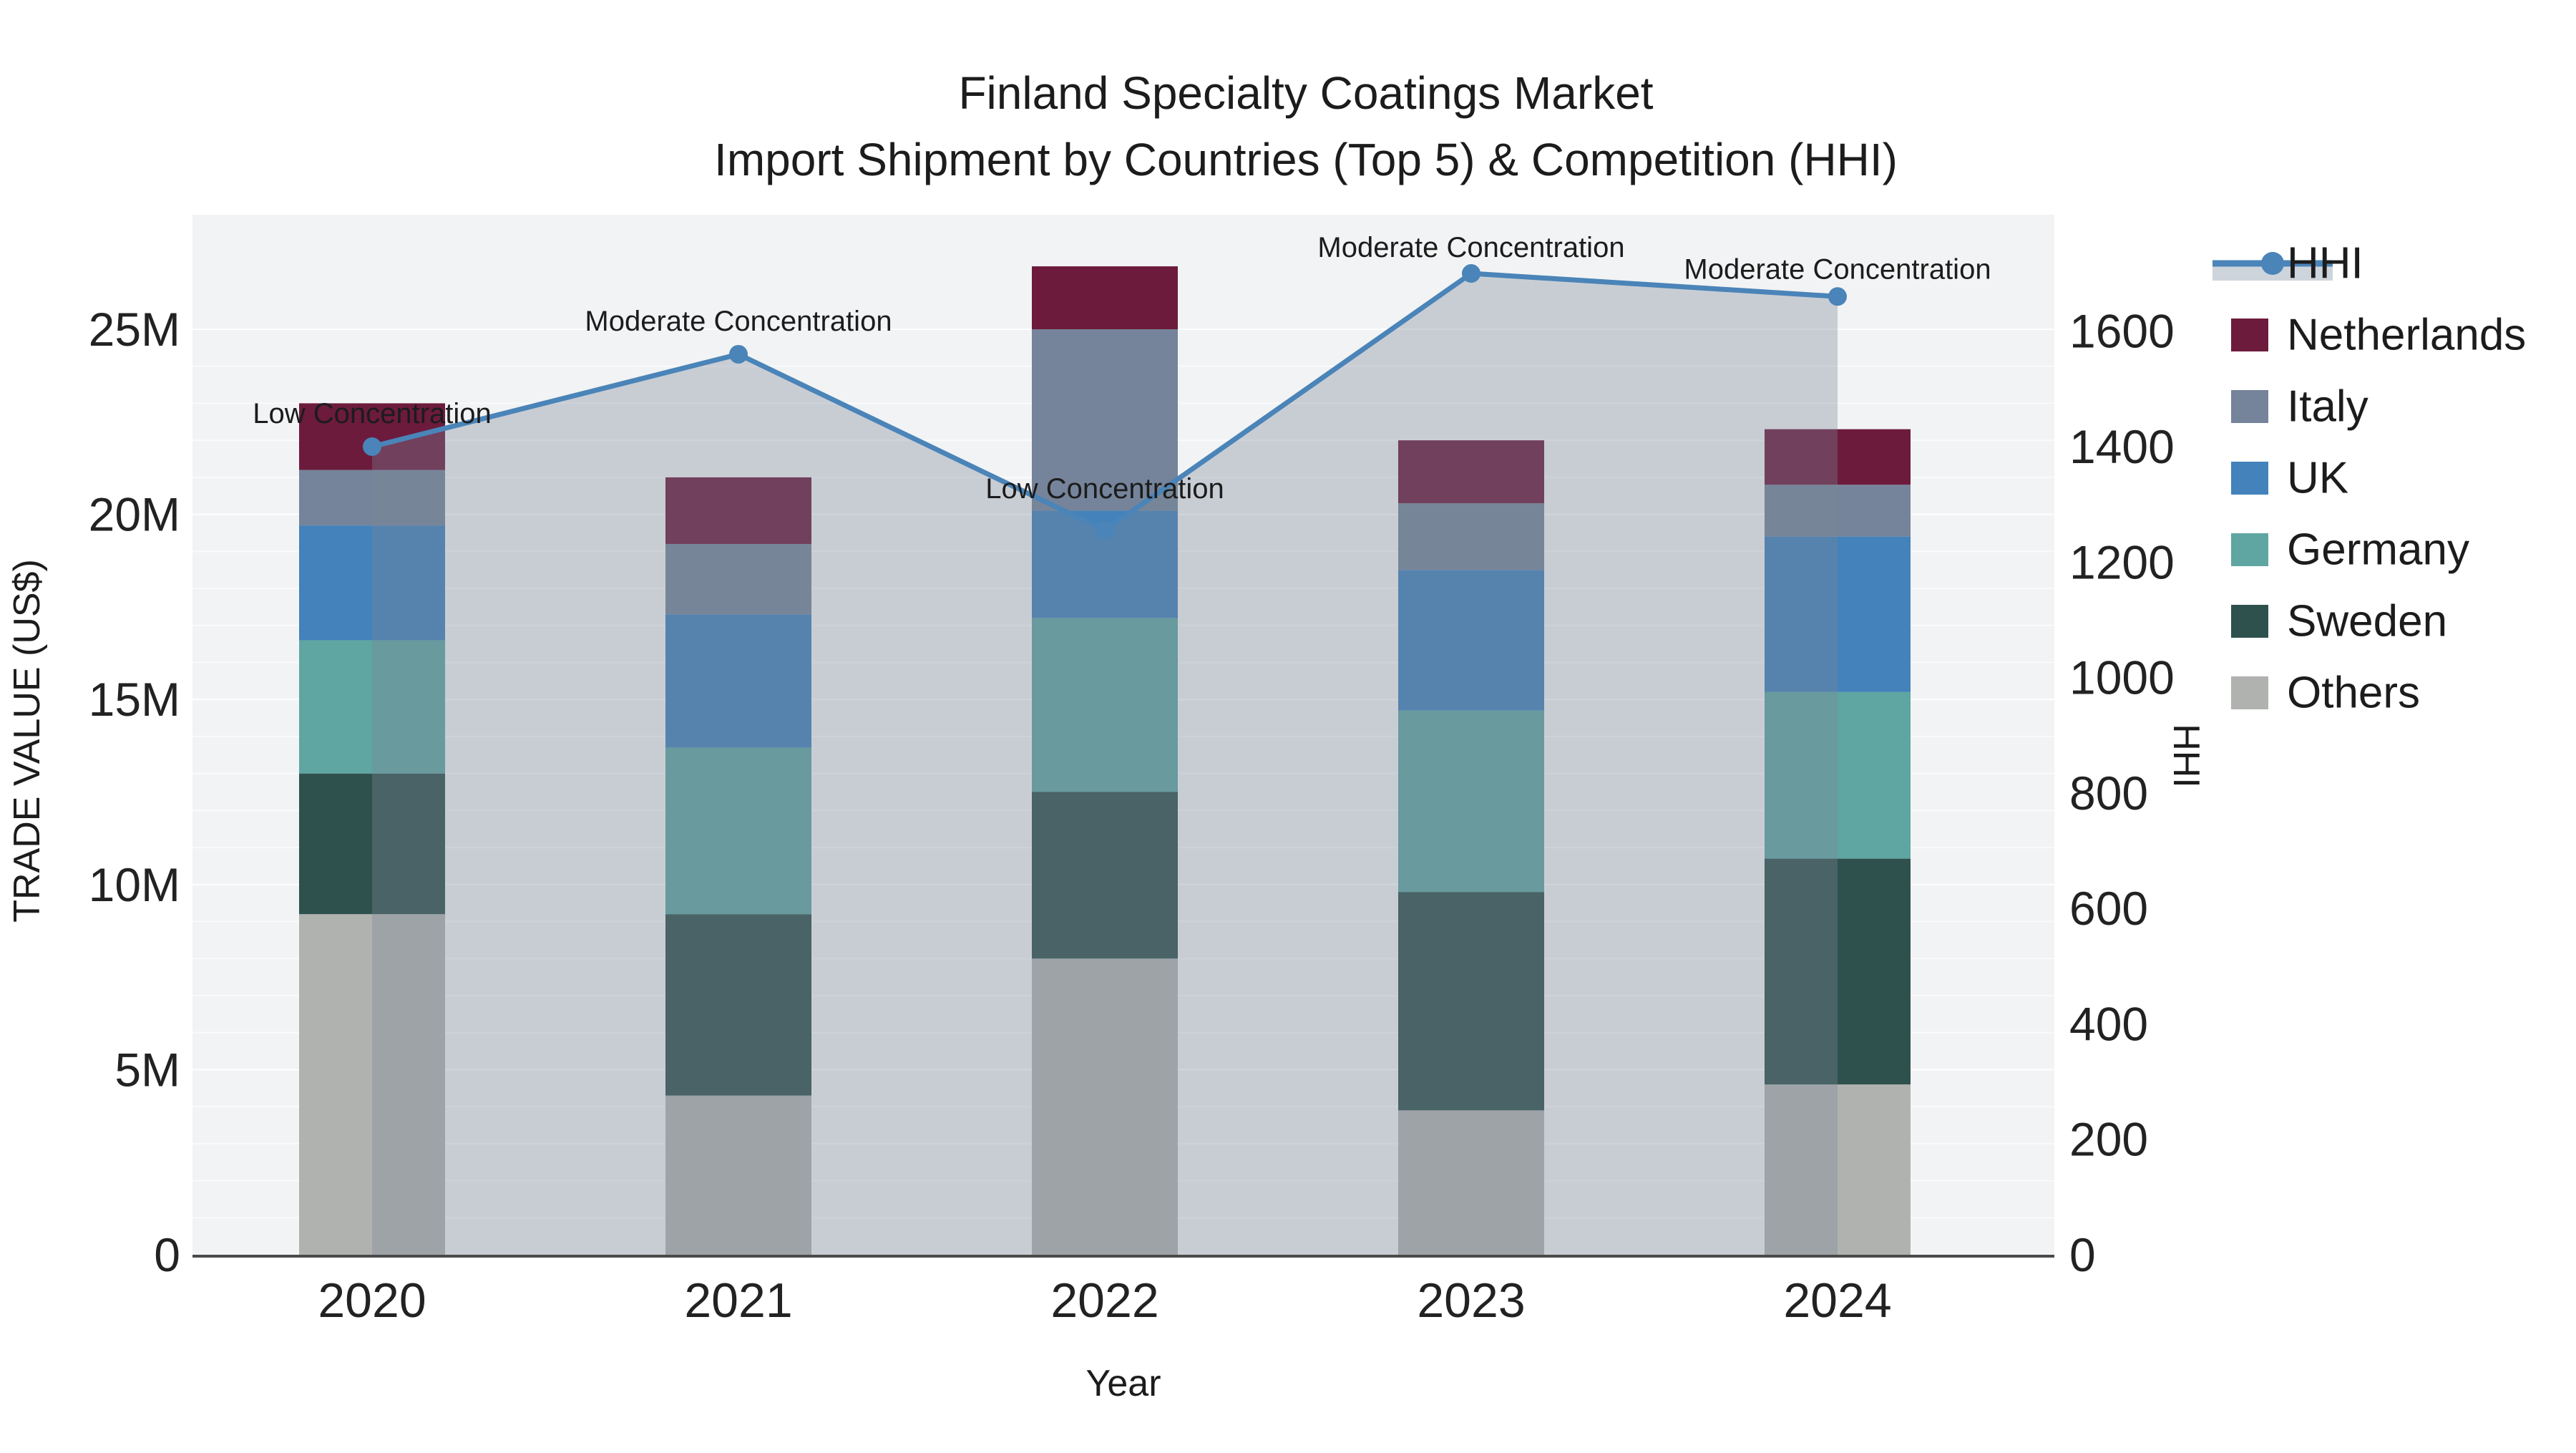  I want to click on annotation-2022: Low Concentration, so click(1104, 489).